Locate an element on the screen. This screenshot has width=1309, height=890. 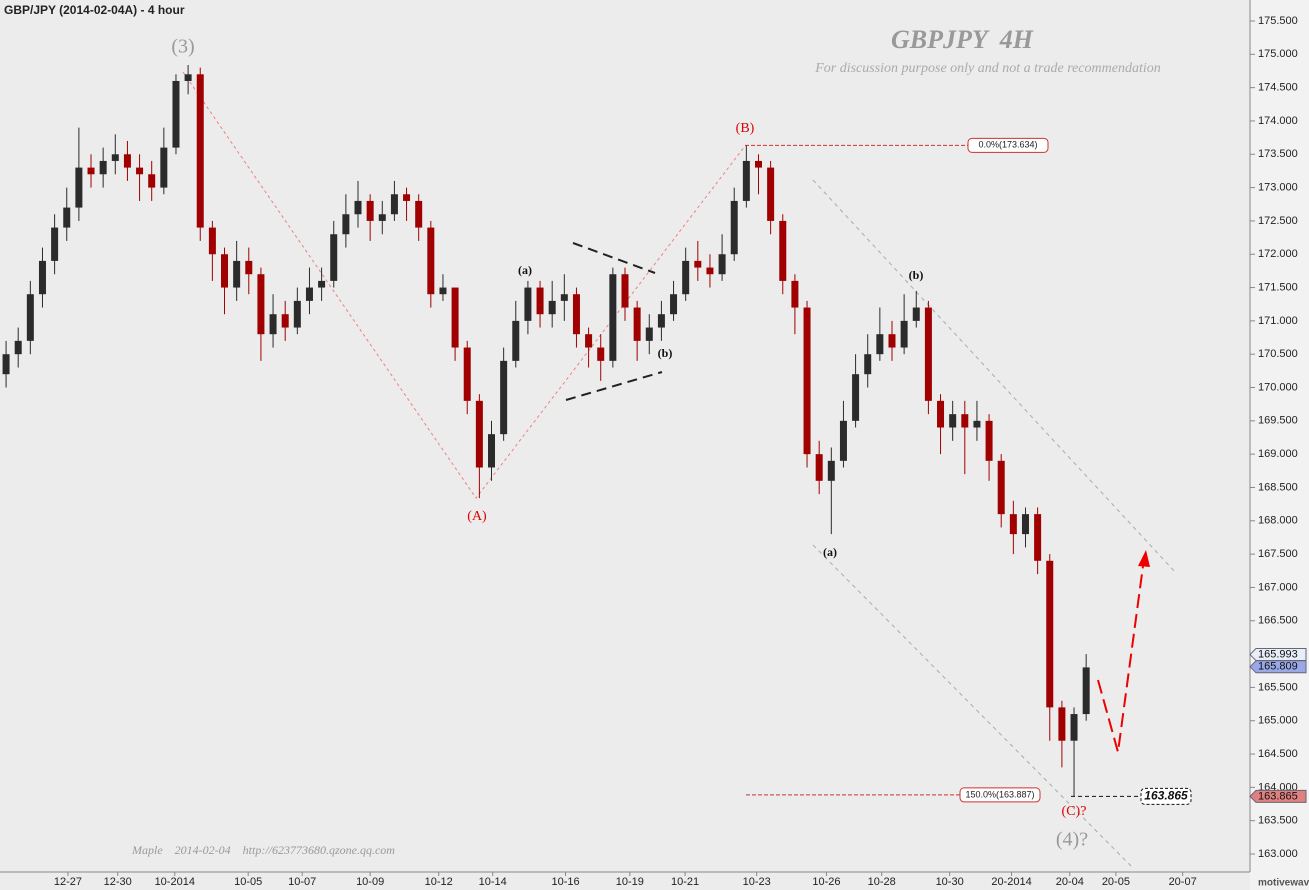
brand: motivewave.com is located at coordinates (1283, 883).